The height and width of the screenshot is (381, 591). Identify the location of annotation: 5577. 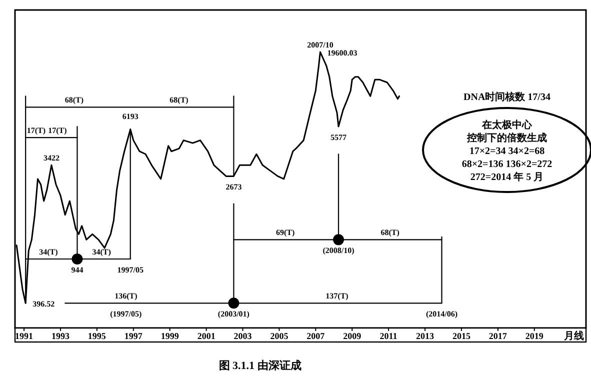
(338, 137).